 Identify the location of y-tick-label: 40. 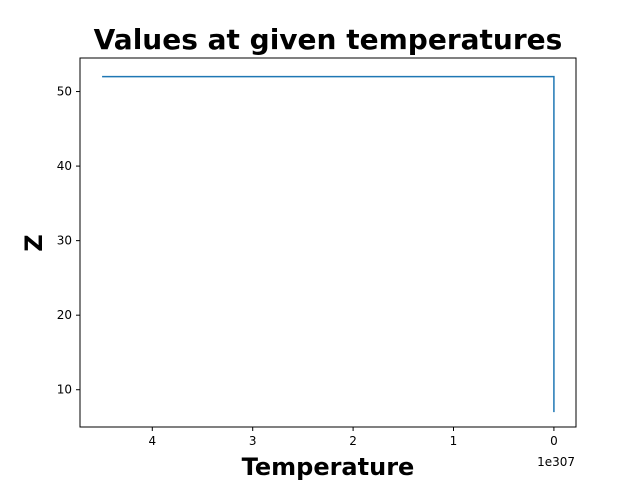
(64, 166).